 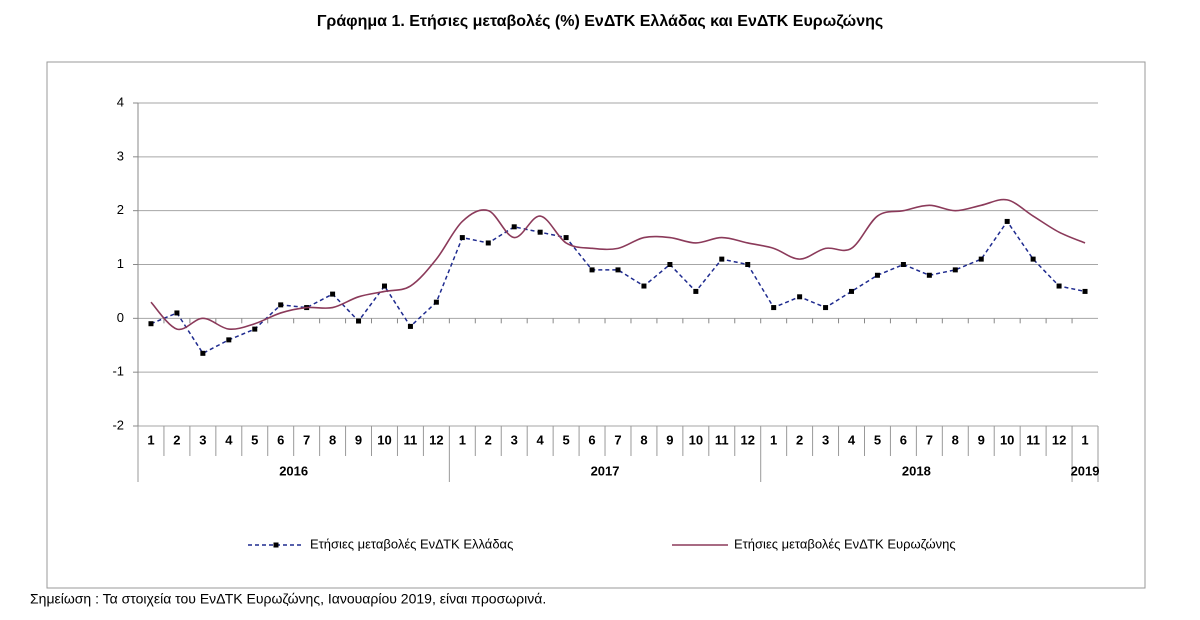 What do you see at coordinates (120, 263) in the screenshot?
I see `y-tick-label: 1` at bounding box center [120, 263].